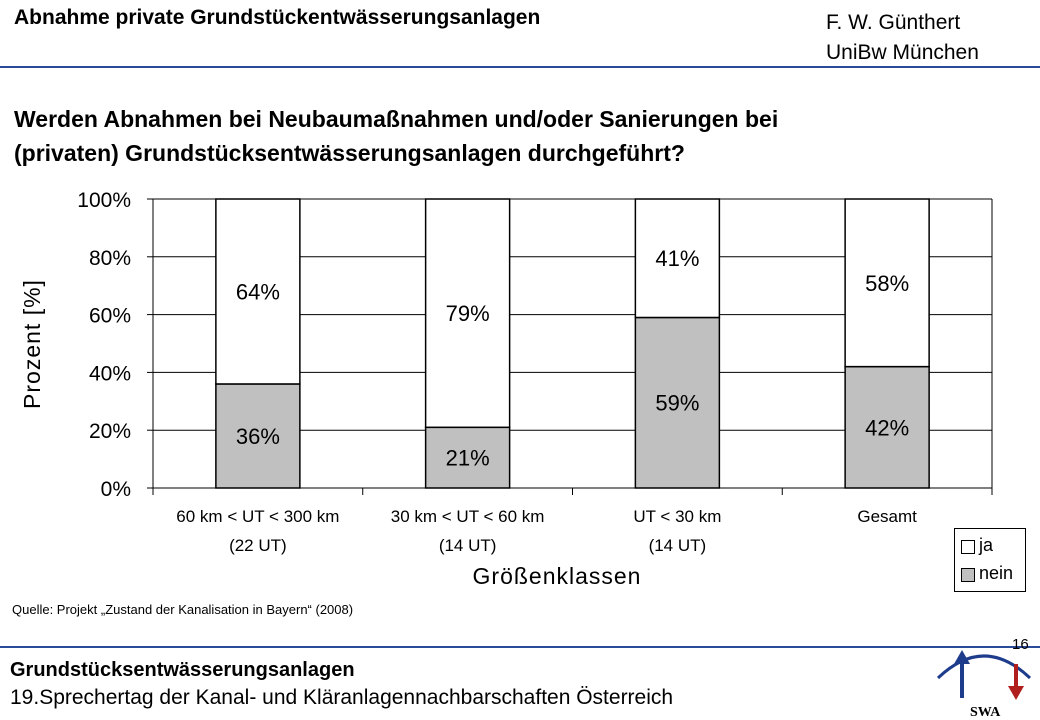 This screenshot has width=1040, height=720. I want to click on x-axis-title: Größenklassen, so click(557, 576).